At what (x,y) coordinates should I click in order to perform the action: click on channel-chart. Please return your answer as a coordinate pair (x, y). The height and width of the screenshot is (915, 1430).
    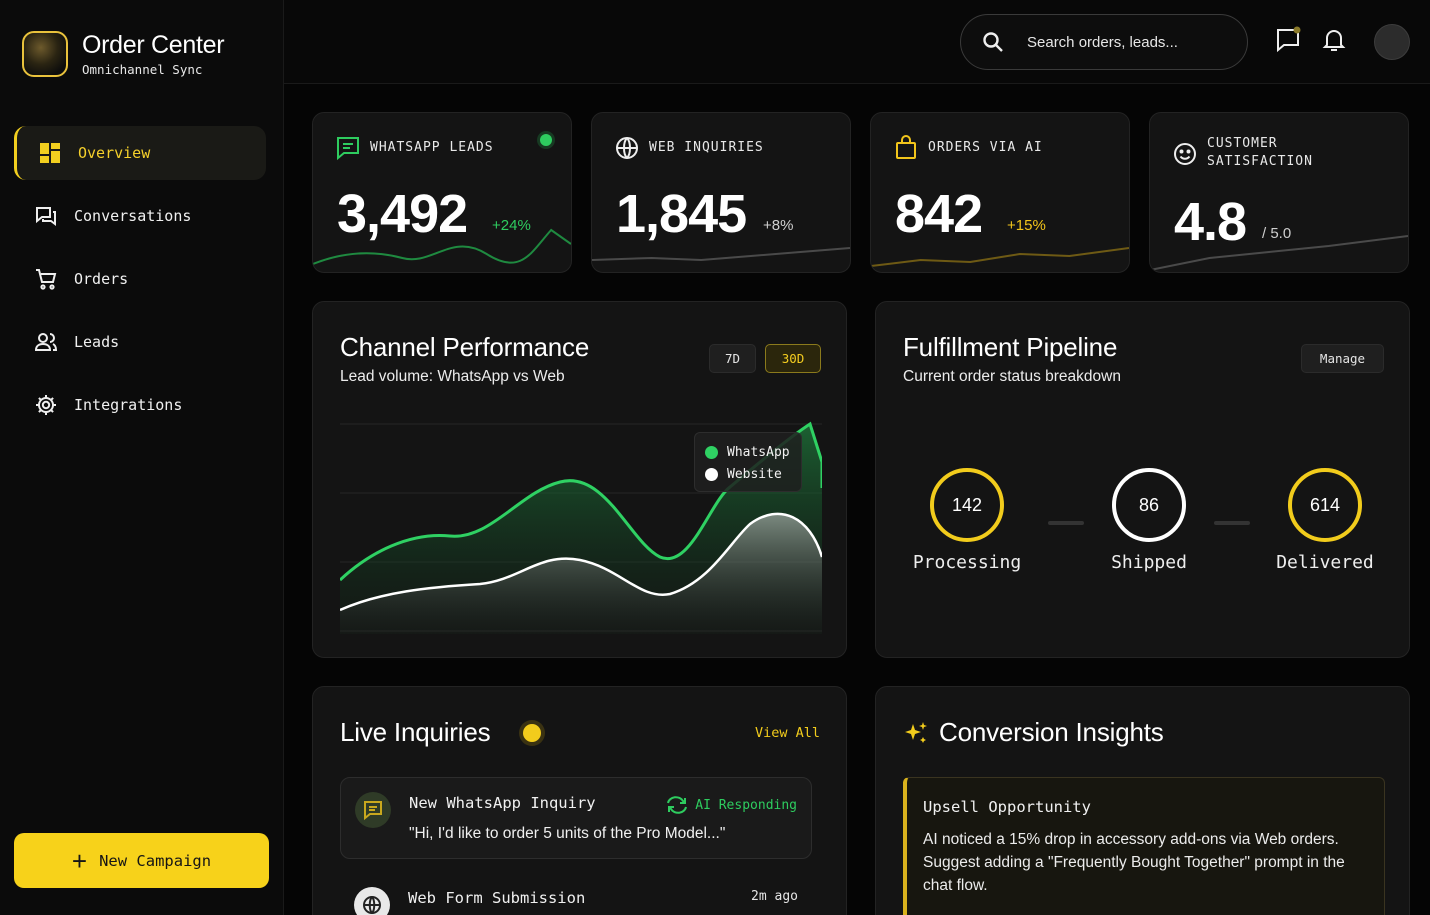
    Looking at the image, I should click on (581, 527).